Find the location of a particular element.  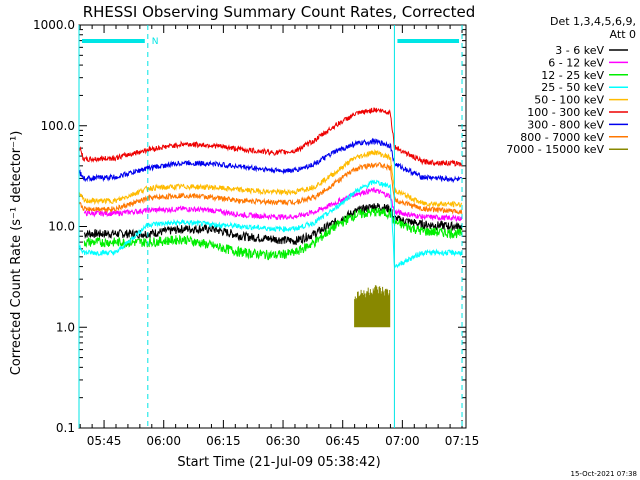

series-50-100-keV-line is located at coordinates (270, 178).